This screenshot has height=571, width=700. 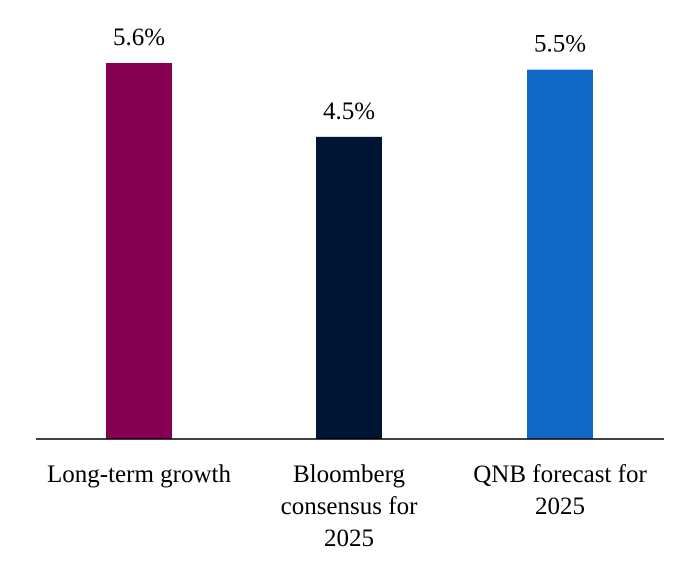 What do you see at coordinates (560, 490) in the screenshot?
I see `category-label-3: QNB forecast for 2025` at bounding box center [560, 490].